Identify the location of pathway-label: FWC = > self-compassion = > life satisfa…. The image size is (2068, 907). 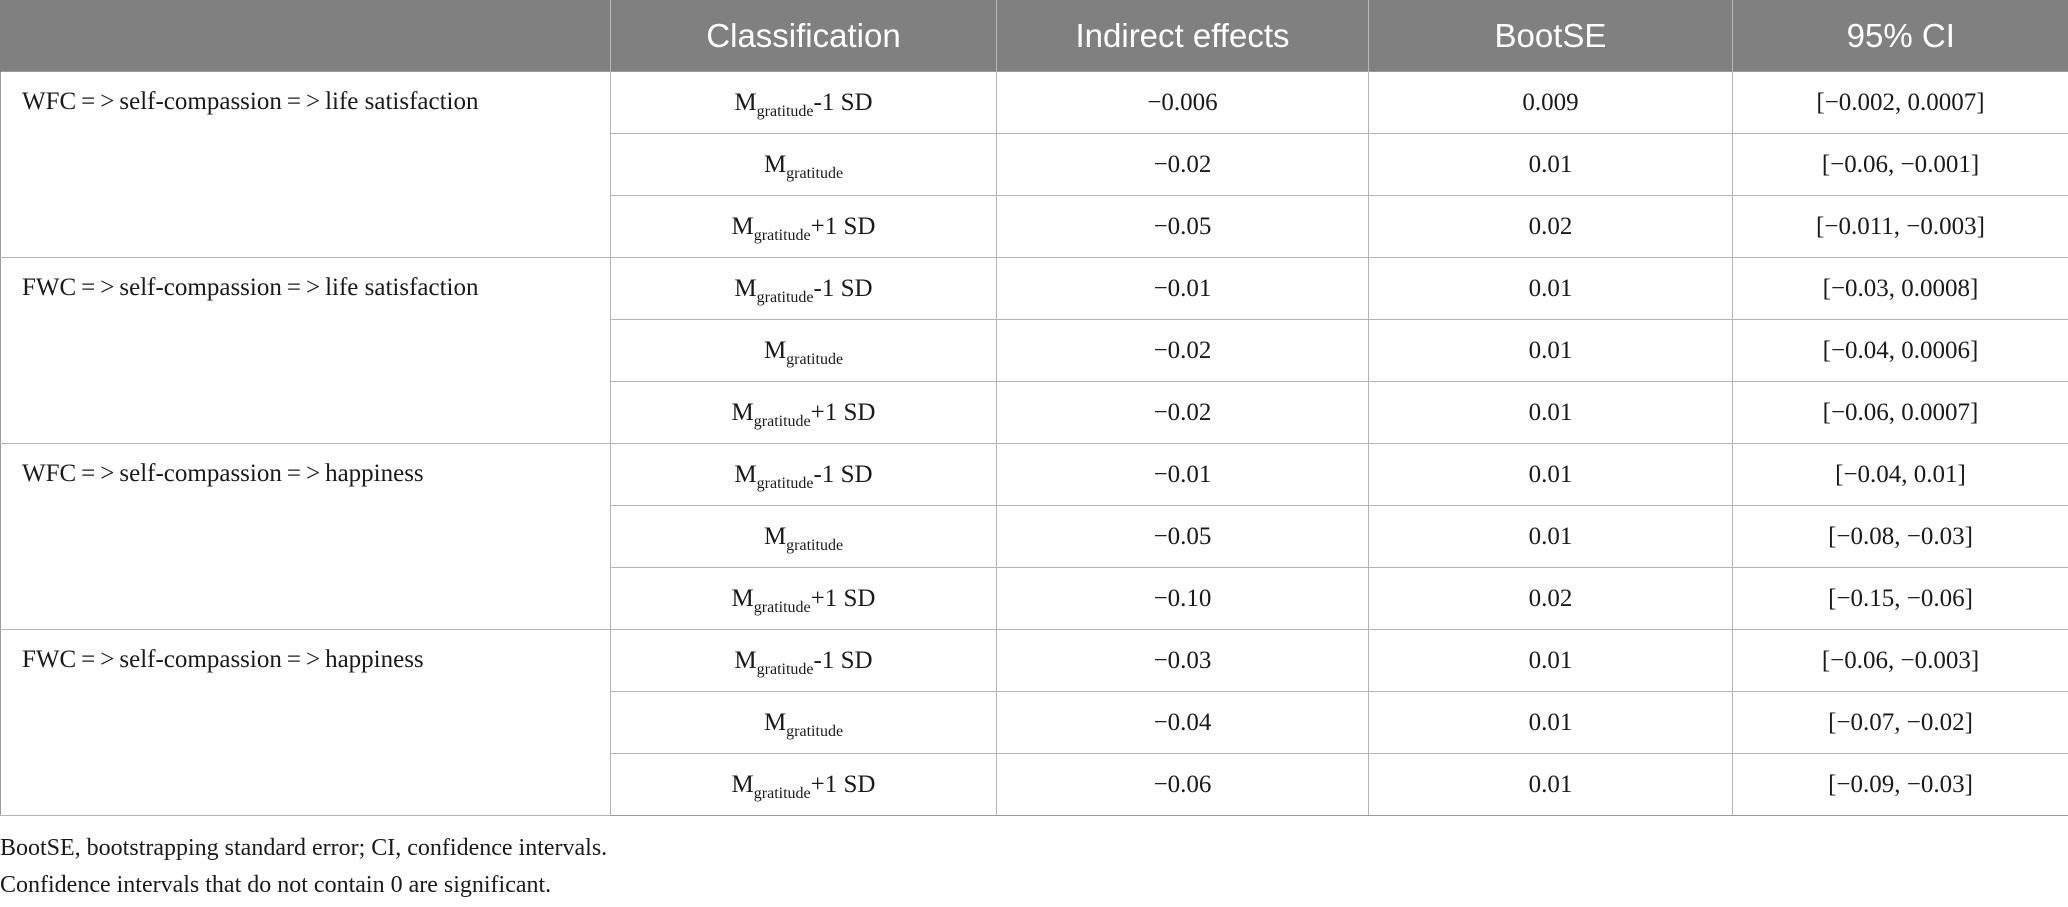
(305, 350).